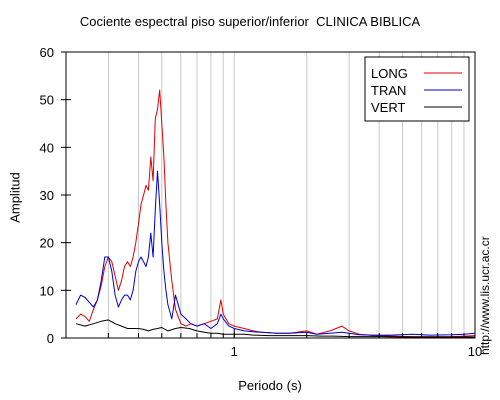 The width and height of the screenshot is (500, 400). I want to click on legend-label-long: LONG, so click(389, 73).